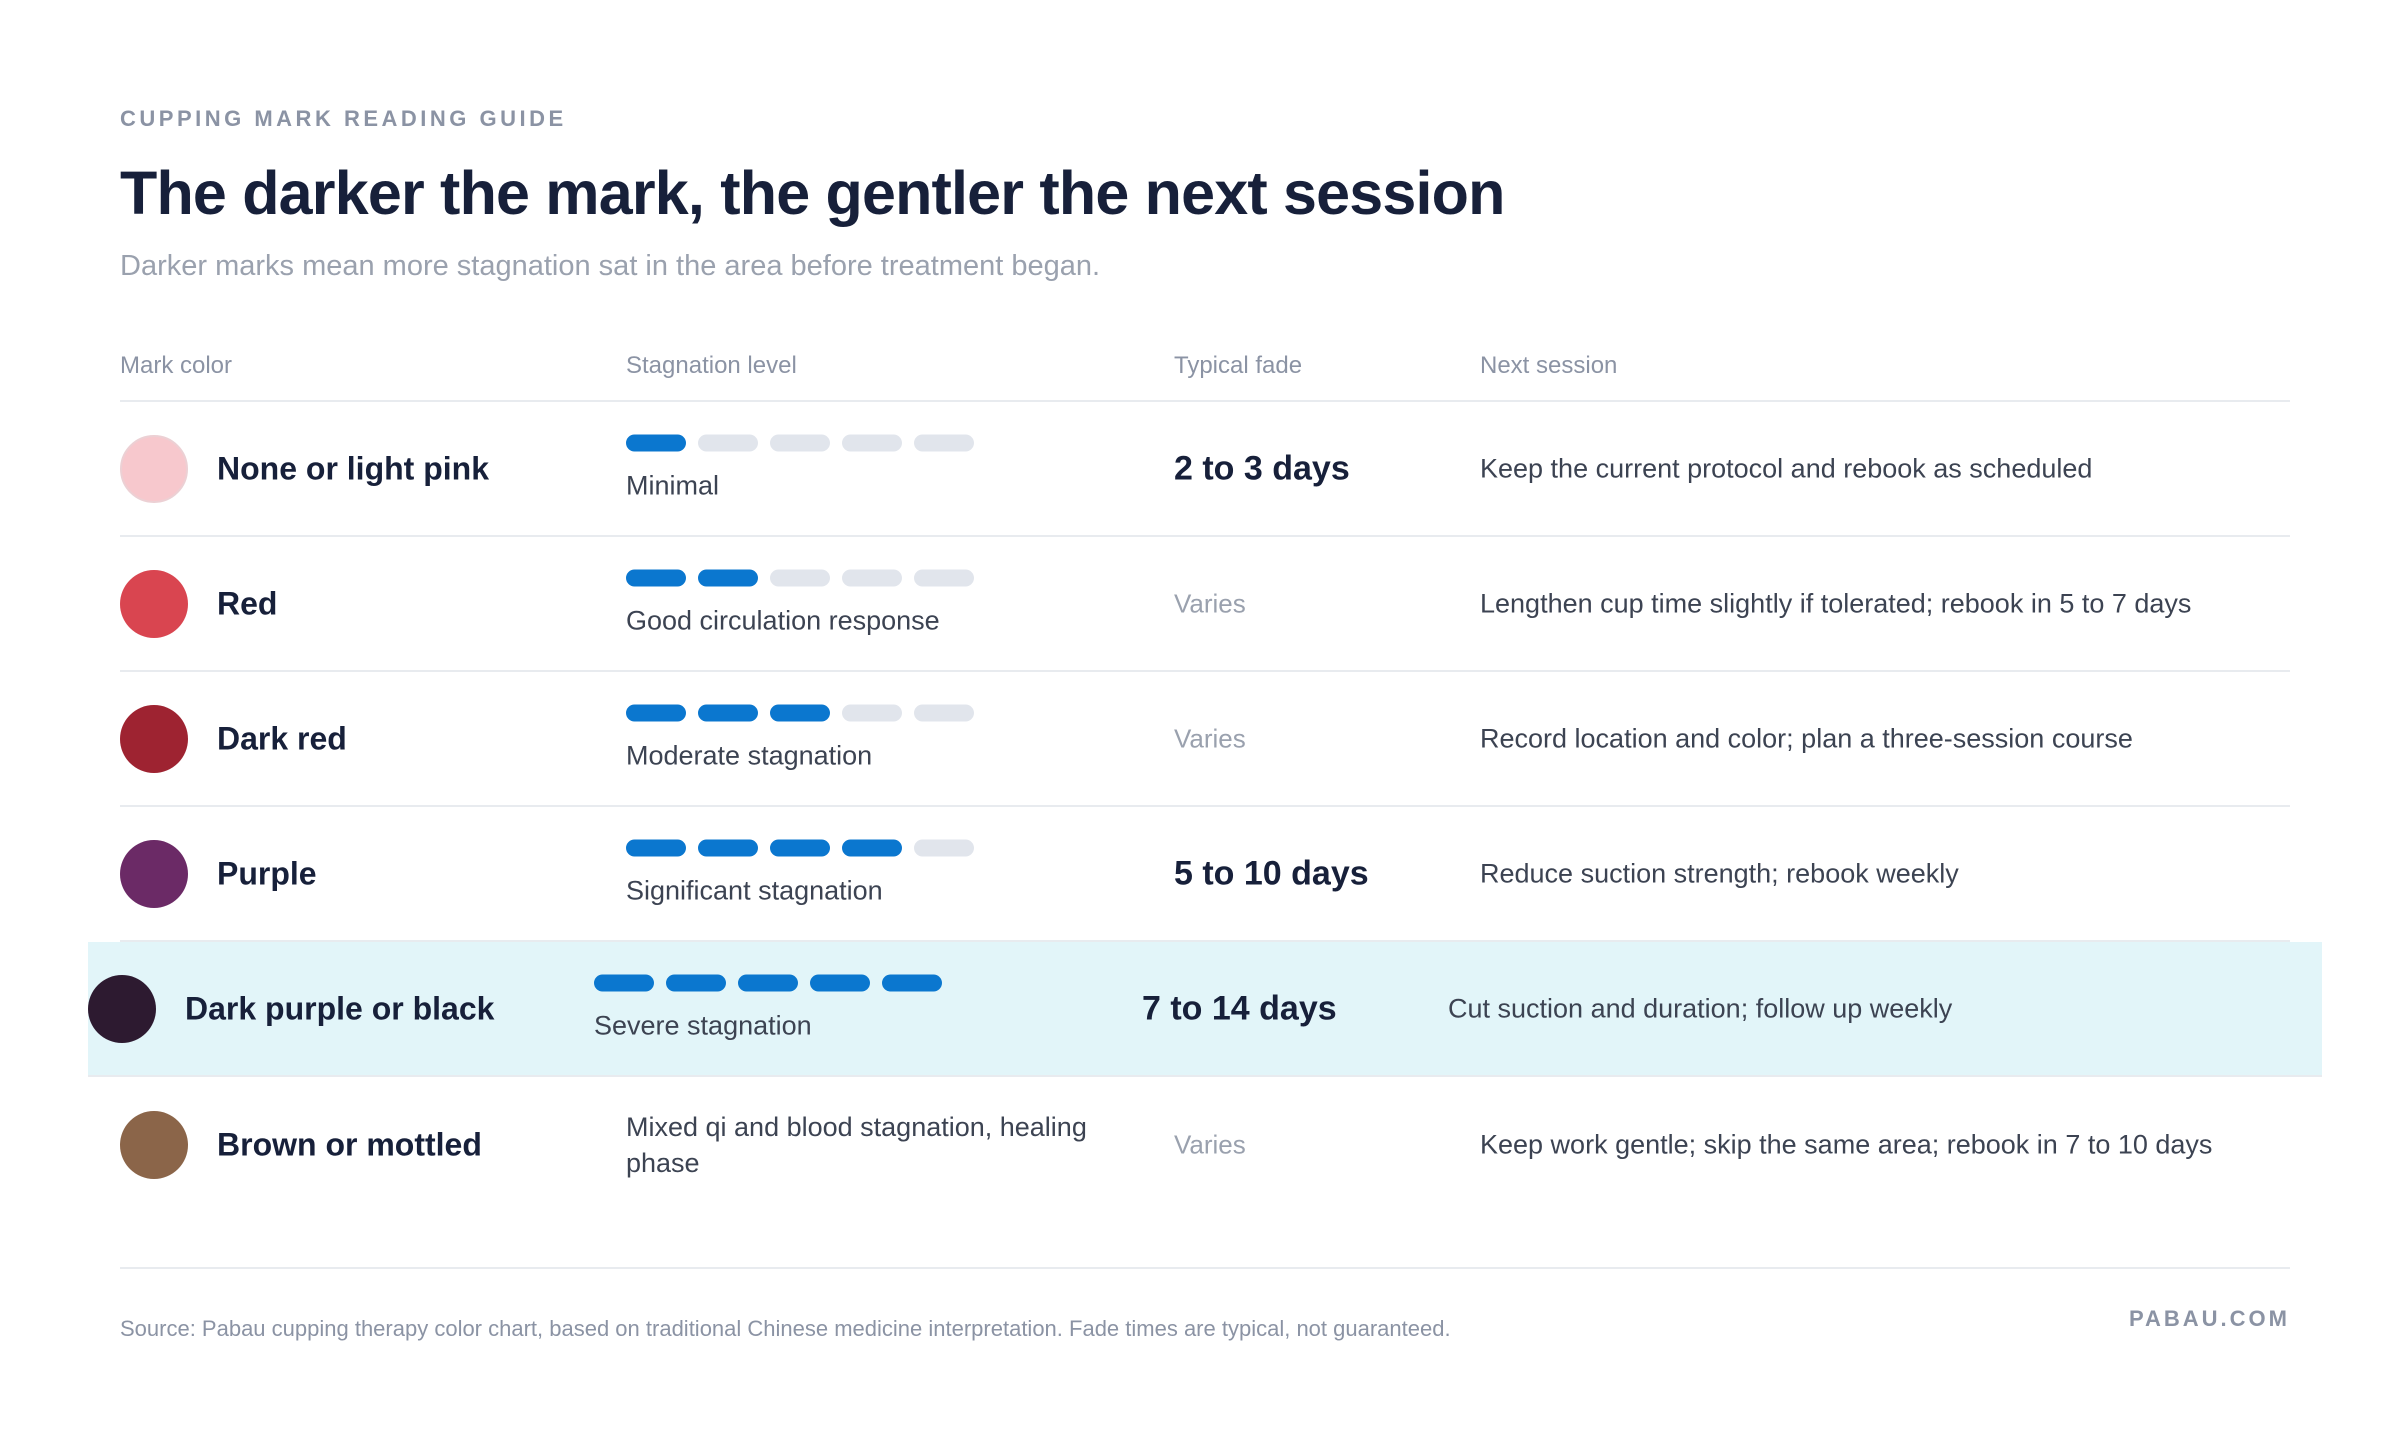  Describe the element at coordinates (876, 603) in the screenshot. I see `stagnation-level: Good circulation response` at that location.